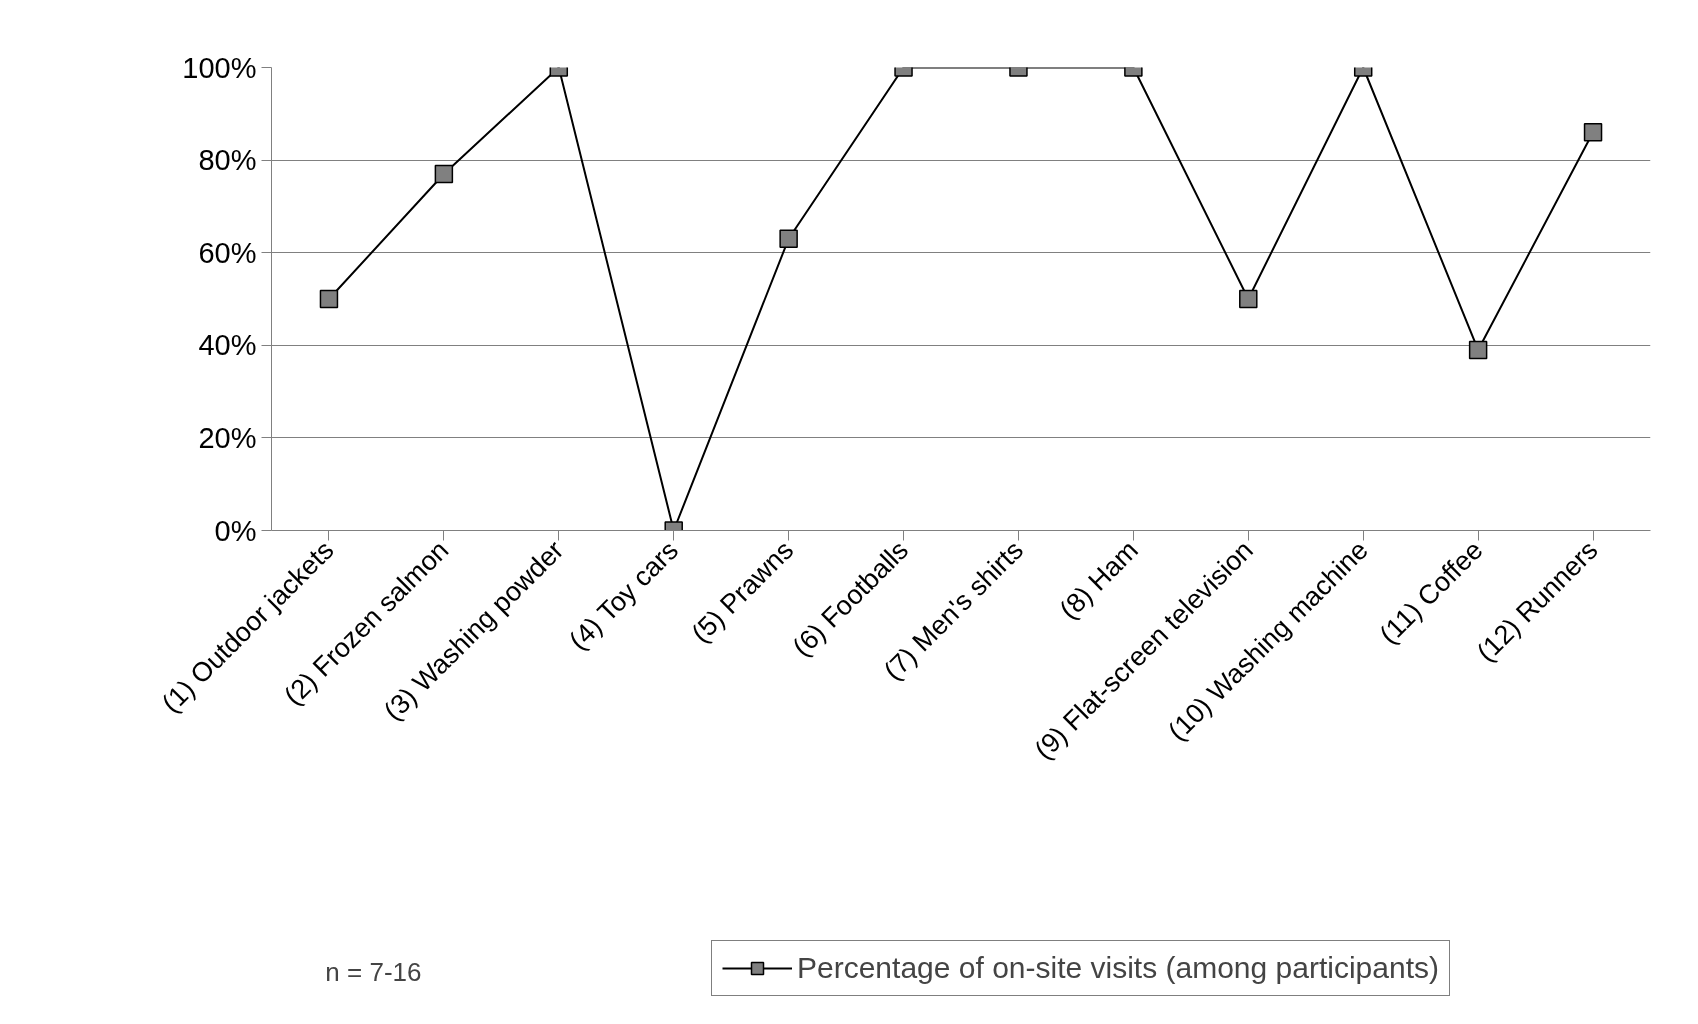  Describe the element at coordinates (235, 530) in the screenshot. I see `y-tick-label: 0%` at that location.